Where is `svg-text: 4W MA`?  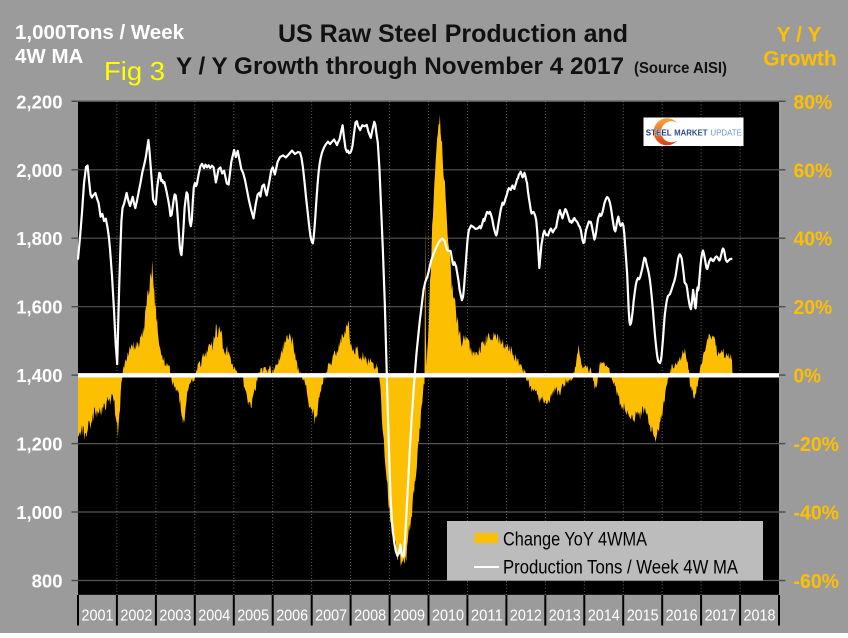 svg-text: 4W MA is located at coordinates (49, 56).